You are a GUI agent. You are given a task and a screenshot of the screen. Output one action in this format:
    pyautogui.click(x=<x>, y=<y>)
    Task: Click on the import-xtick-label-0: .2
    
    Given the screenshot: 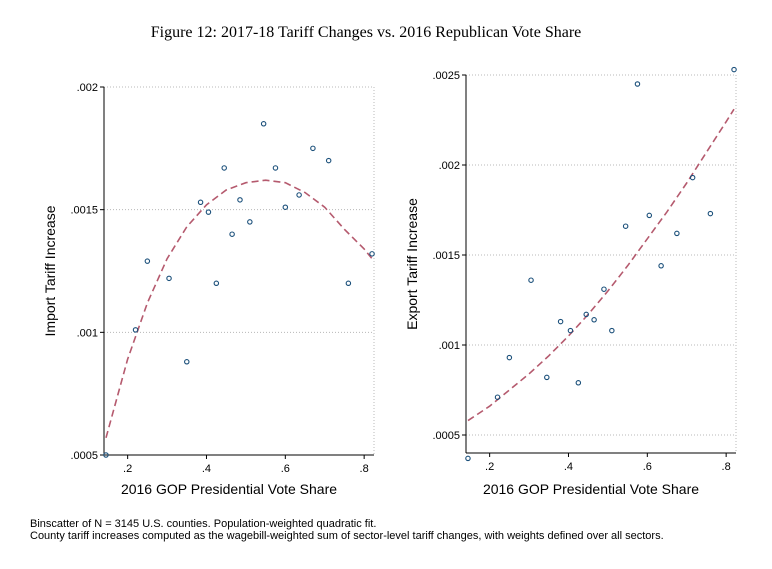 What is the action you would take?
    pyautogui.click(x=127, y=469)
    